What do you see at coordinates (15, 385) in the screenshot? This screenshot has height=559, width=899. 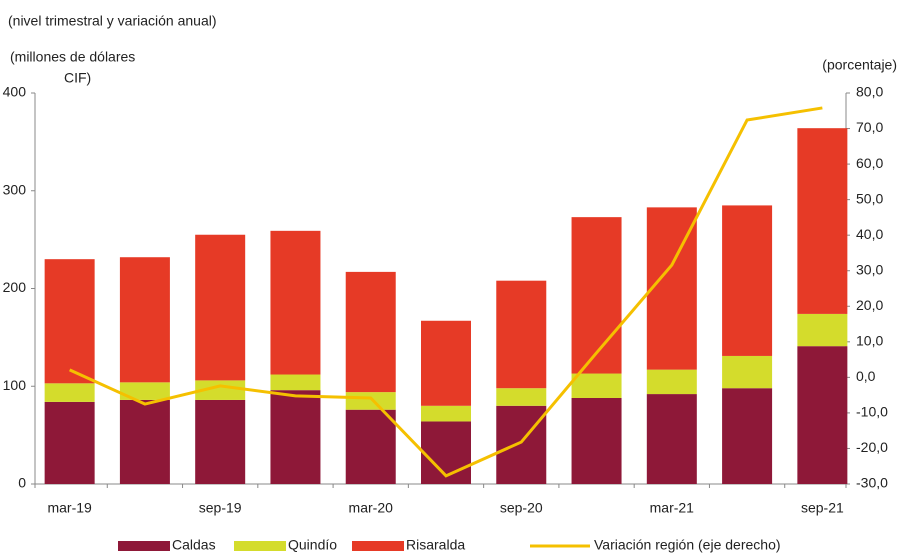 I see `y-tick-label: 100` at bounding box center [15, 385].